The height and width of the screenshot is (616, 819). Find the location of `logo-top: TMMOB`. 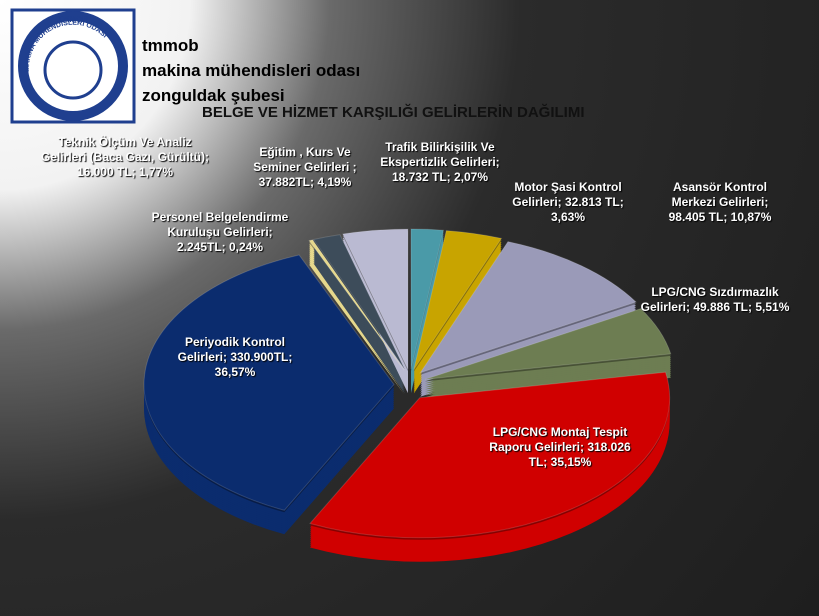

logo-top: TMMOB is located at coordinates (73, 19).